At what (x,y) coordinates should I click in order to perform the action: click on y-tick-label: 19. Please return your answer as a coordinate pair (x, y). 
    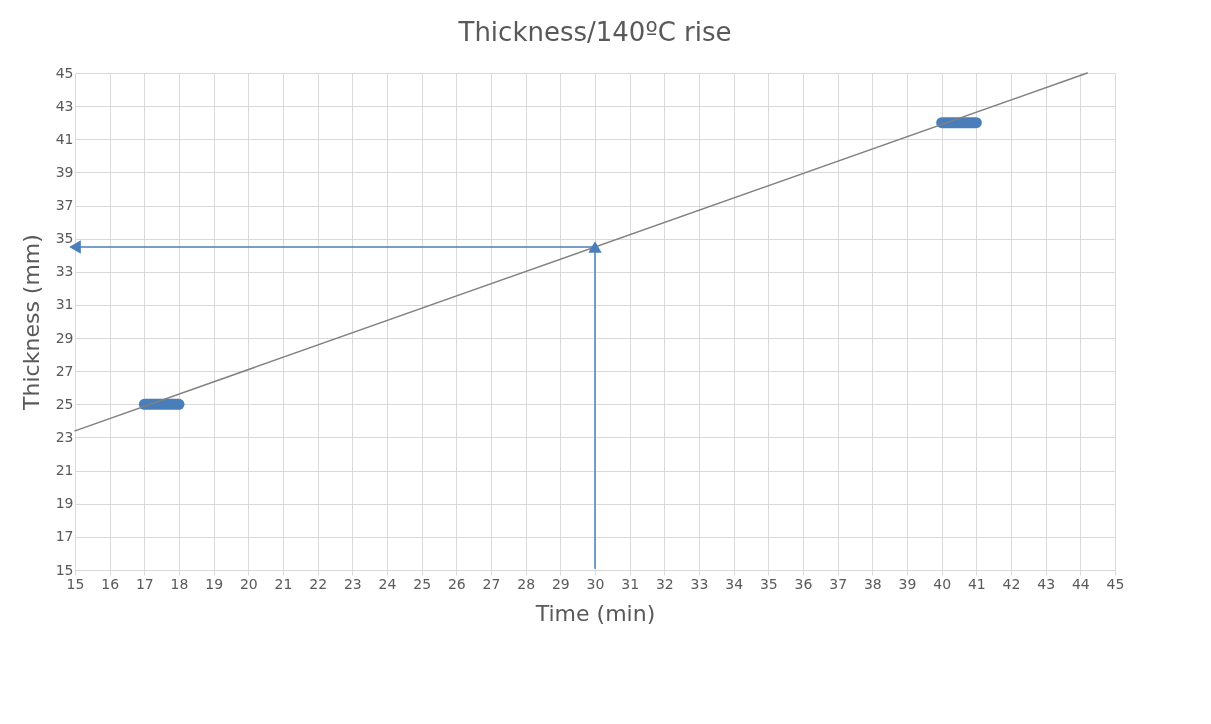
    Looking at the image, I should click on (64, 503).